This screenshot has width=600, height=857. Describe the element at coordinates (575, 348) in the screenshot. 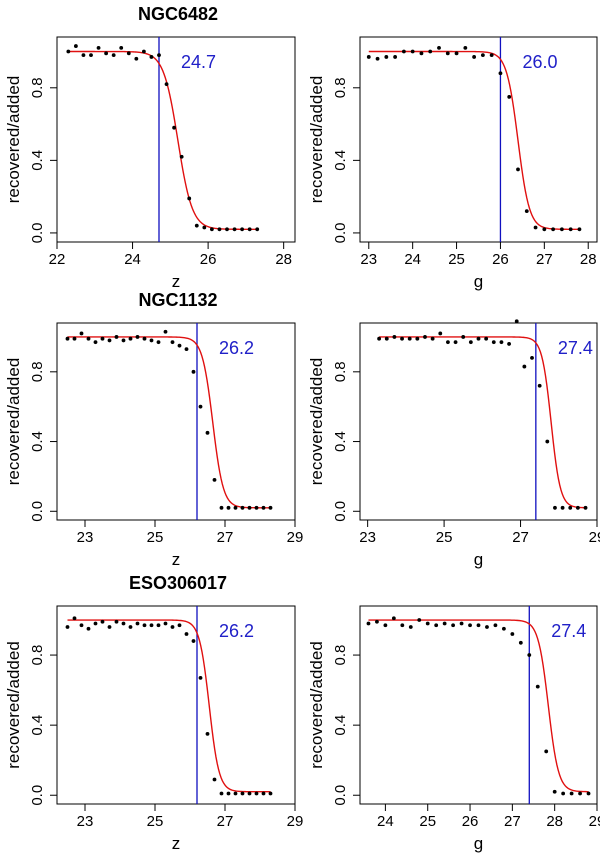

I see `limit-label: 27.4` at that location.